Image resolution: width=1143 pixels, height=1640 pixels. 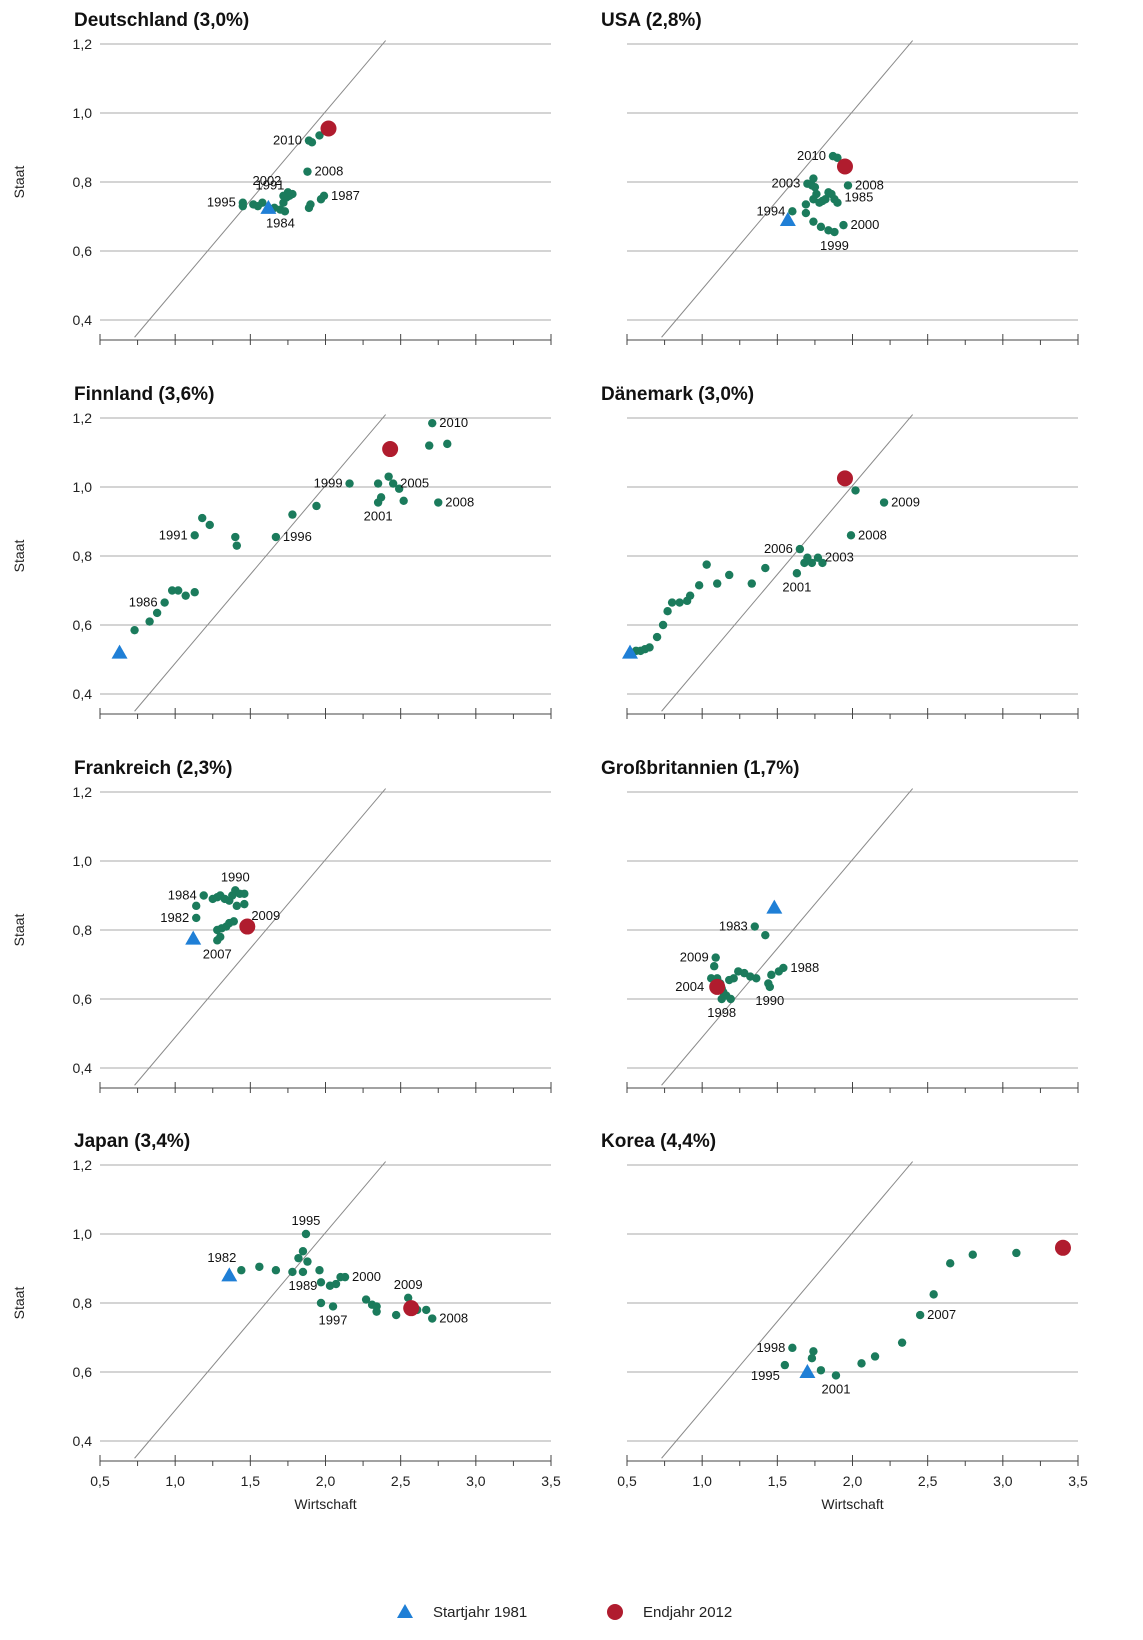 I want to click on panel-title: Finnland (3,6%), so click(x=144, y=394).